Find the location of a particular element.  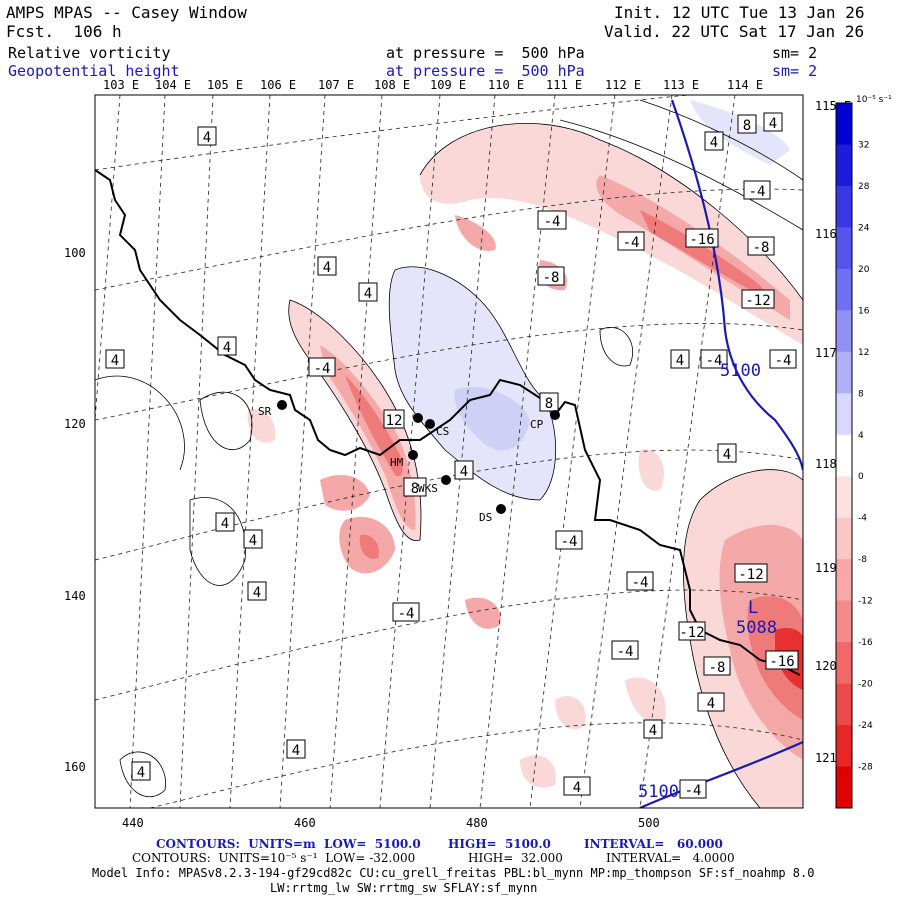

colorbar-tick-label: -24 is located at coordinates (865, 726).